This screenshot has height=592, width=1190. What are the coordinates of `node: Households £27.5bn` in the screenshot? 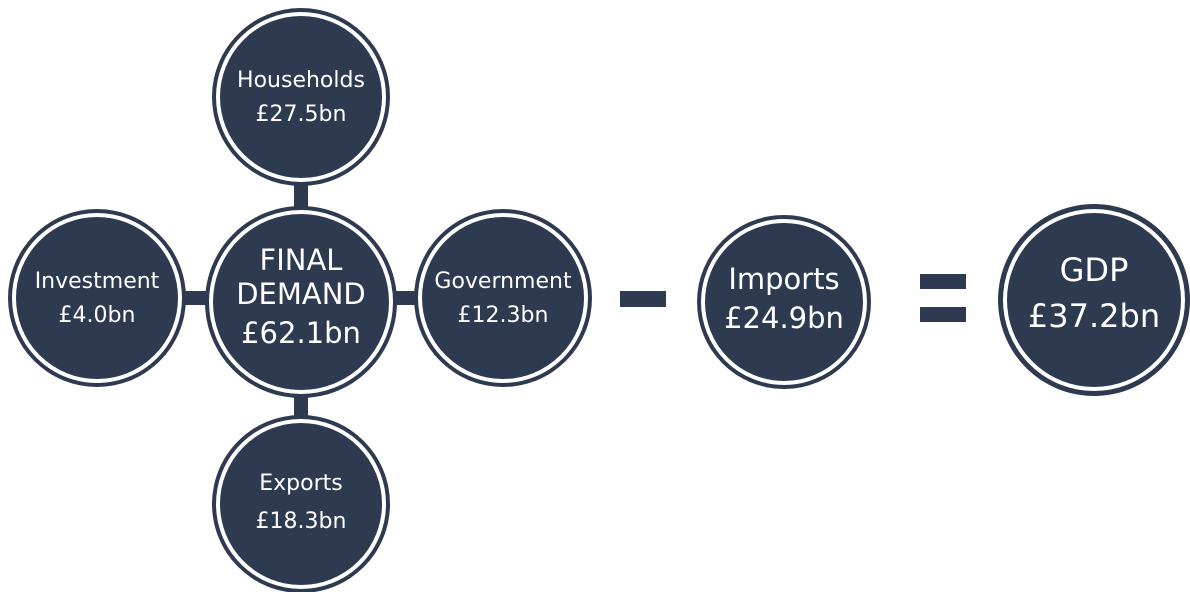 It's located at (301, 97).